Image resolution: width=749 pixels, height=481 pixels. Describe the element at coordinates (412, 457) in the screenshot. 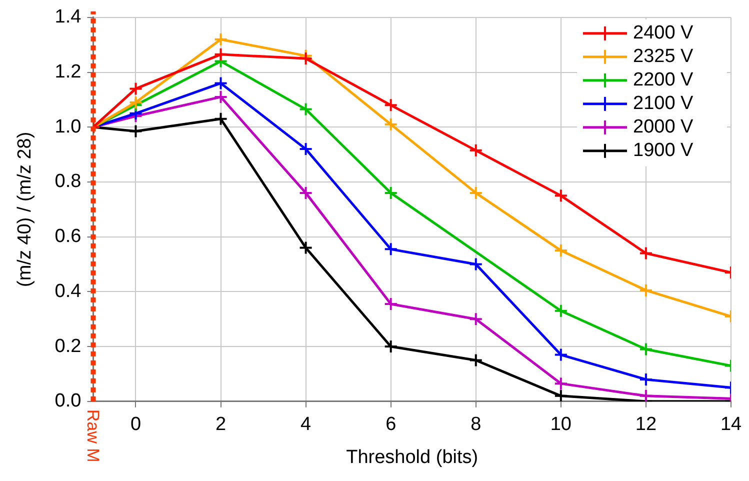

I see `x-axis-title: Threshold (bits)` at that location.